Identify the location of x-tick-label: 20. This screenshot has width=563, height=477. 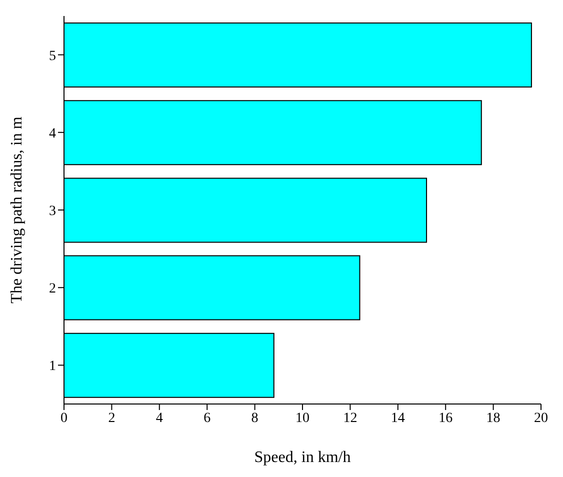
(541, 418).